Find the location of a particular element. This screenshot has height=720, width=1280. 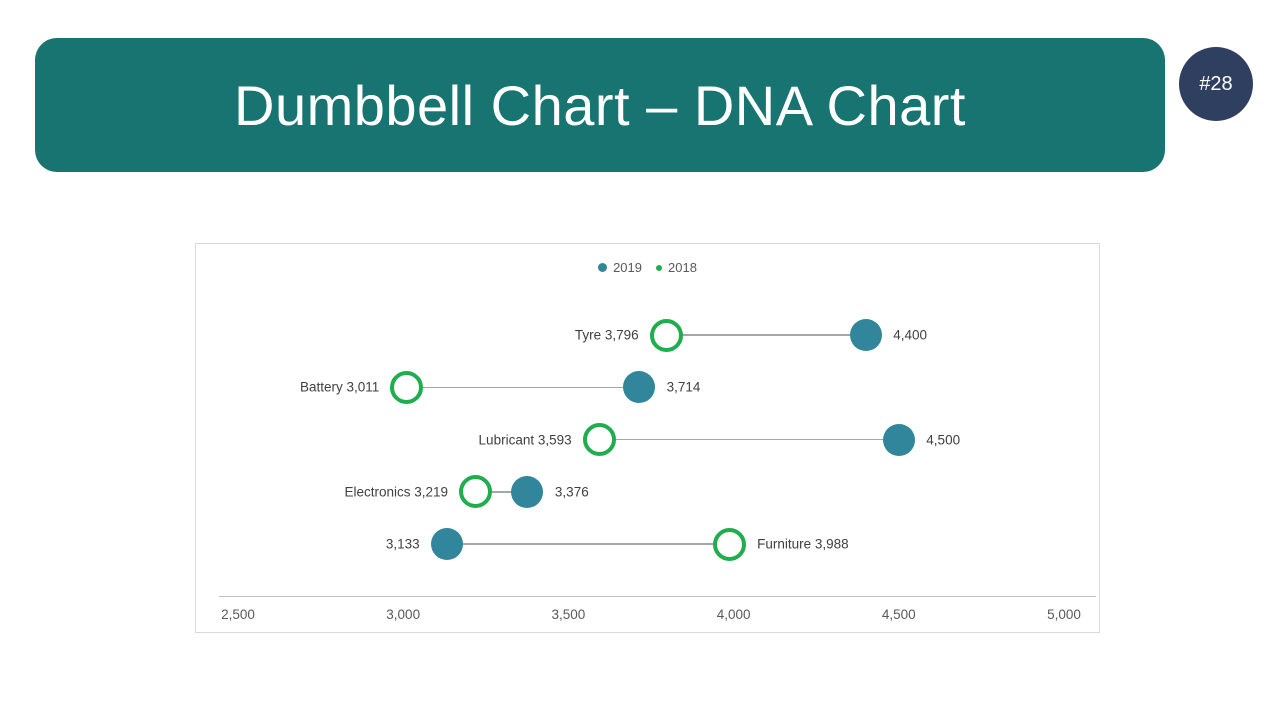

point-label-2019: 3,714 is located at coordinates (683, 387).